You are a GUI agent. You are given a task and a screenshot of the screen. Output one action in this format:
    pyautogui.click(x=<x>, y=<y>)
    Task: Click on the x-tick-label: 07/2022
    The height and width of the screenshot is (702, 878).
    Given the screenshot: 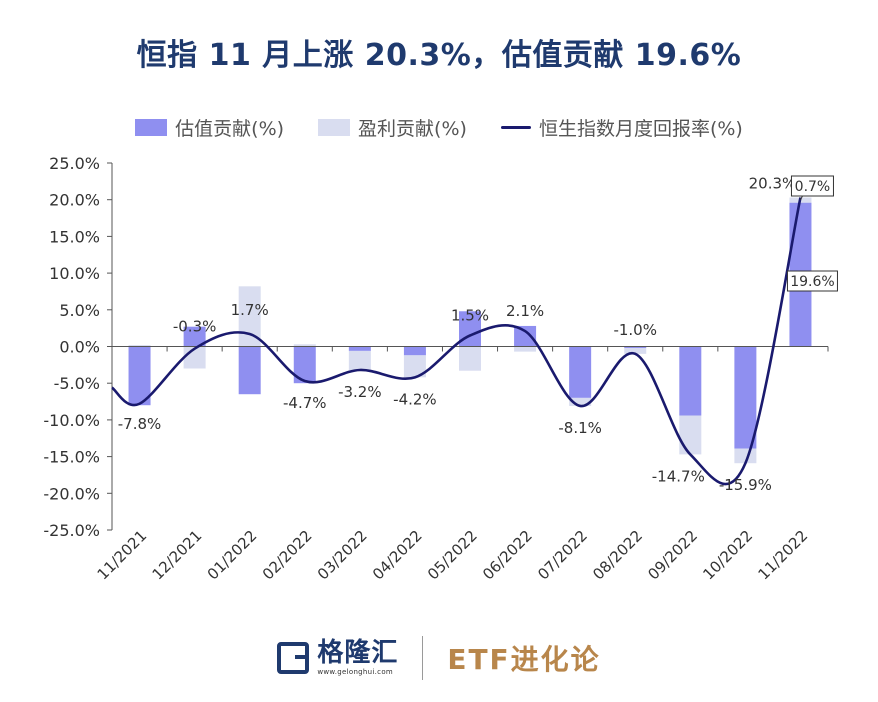 What is the action you would take?
    pyautogui.click(x=562, y=555)
    